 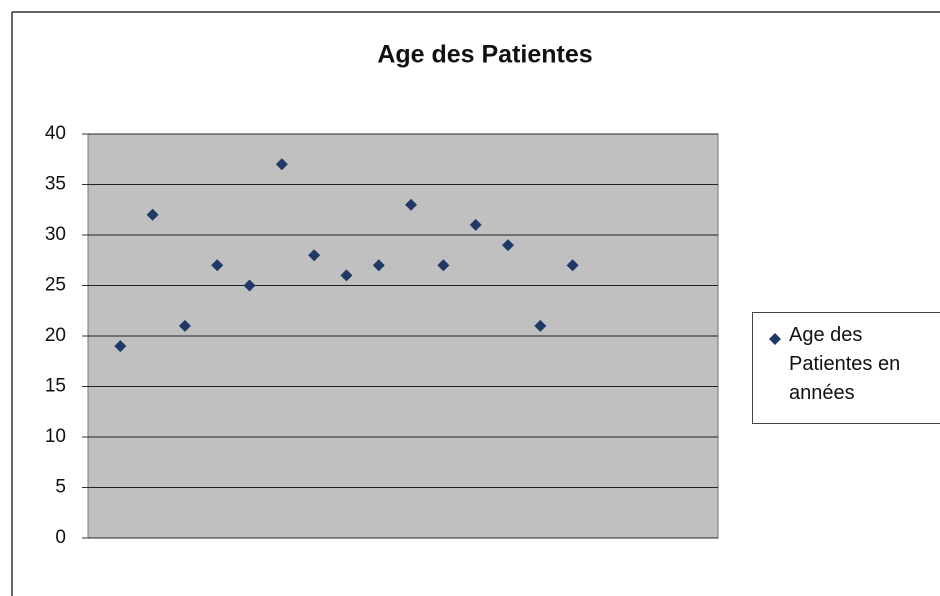 What do you see at coordinates (55, 386) in the screenshot?
I see `y-tick-label: 15` at bounding box center [55, 386].